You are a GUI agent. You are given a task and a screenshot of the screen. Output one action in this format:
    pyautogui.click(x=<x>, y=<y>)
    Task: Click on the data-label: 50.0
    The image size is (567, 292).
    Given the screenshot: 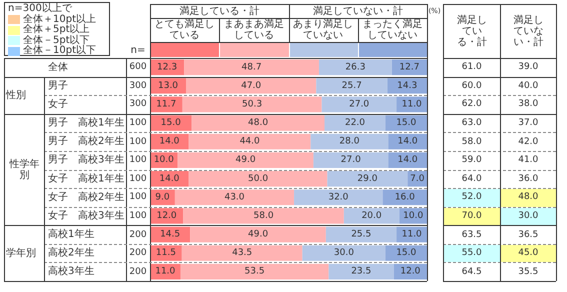 What is the action you would take?
    pyautogui.click(x=258, y=179)
    